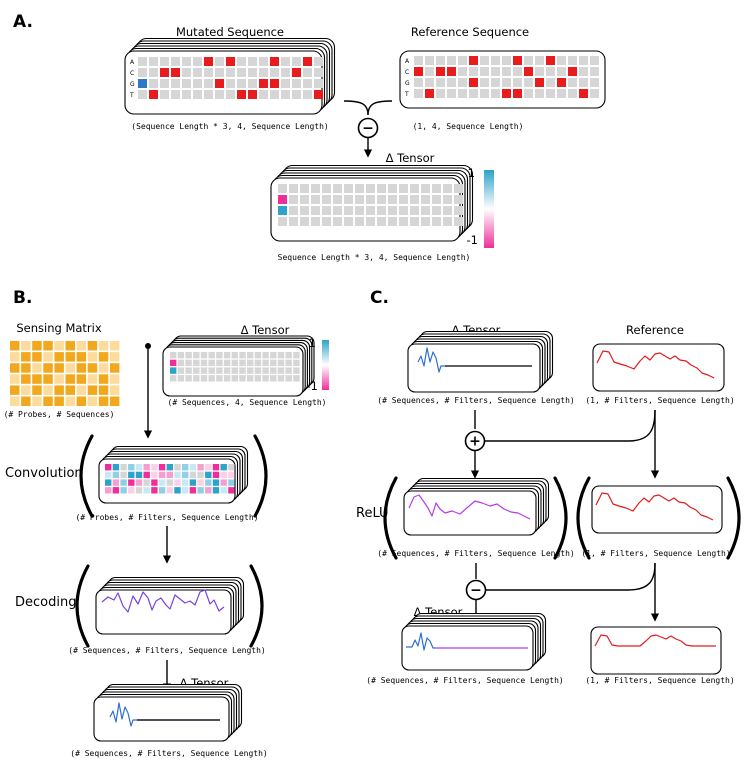 This screenshot has height=763, width=749. What do you see at coordinates (132, 84) in the screenshot?
I see `row-label: G` at bounding box center [132, 84].